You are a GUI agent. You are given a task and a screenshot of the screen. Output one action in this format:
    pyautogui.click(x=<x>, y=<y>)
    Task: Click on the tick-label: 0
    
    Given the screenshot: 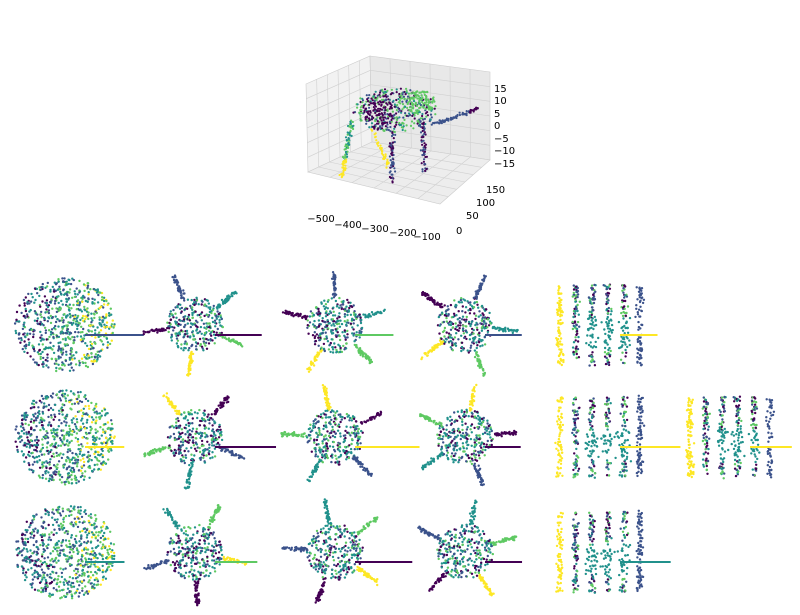 What is the action you would take?
    pyautogui.click(x=459, y=231)
    